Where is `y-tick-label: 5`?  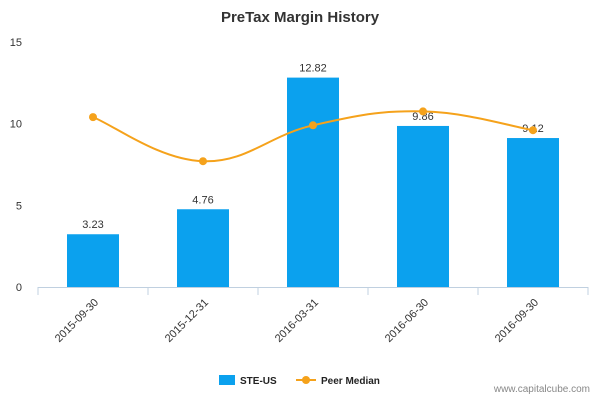
y-tick-label: 5 is located at coordinates (19, 206).